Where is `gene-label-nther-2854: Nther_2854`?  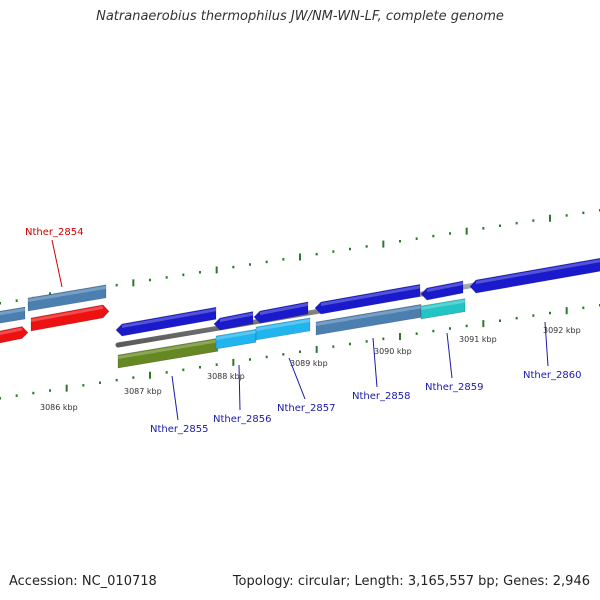 gene-label-nther-2854: Nther_2854 is located at coordinates (54, 232).